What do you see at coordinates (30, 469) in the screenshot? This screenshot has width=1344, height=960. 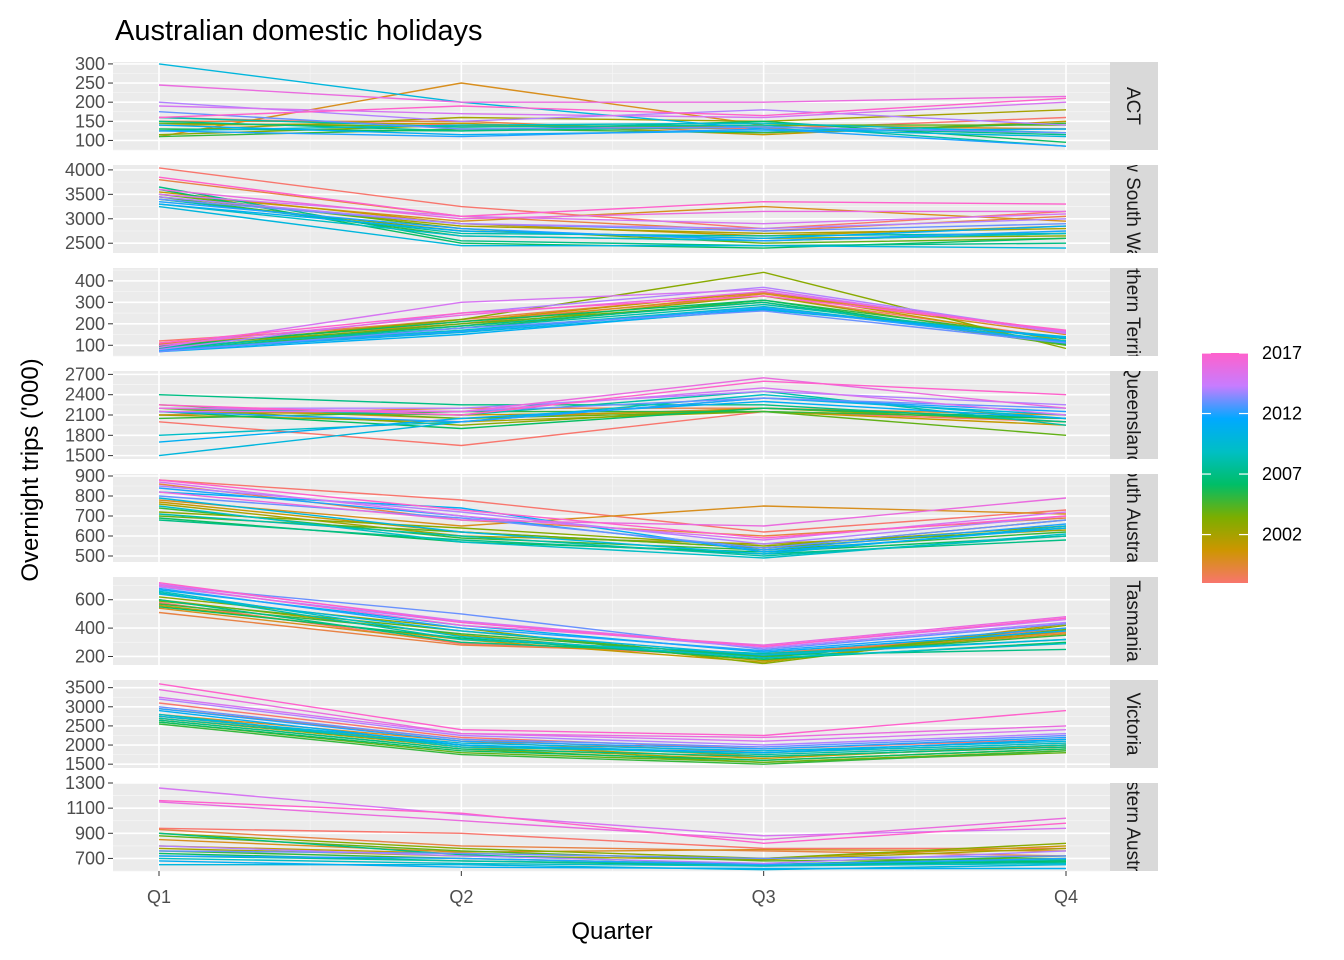 I see `y-axis-title: Overnight trips ('000)` at bounding box center [30, 469].